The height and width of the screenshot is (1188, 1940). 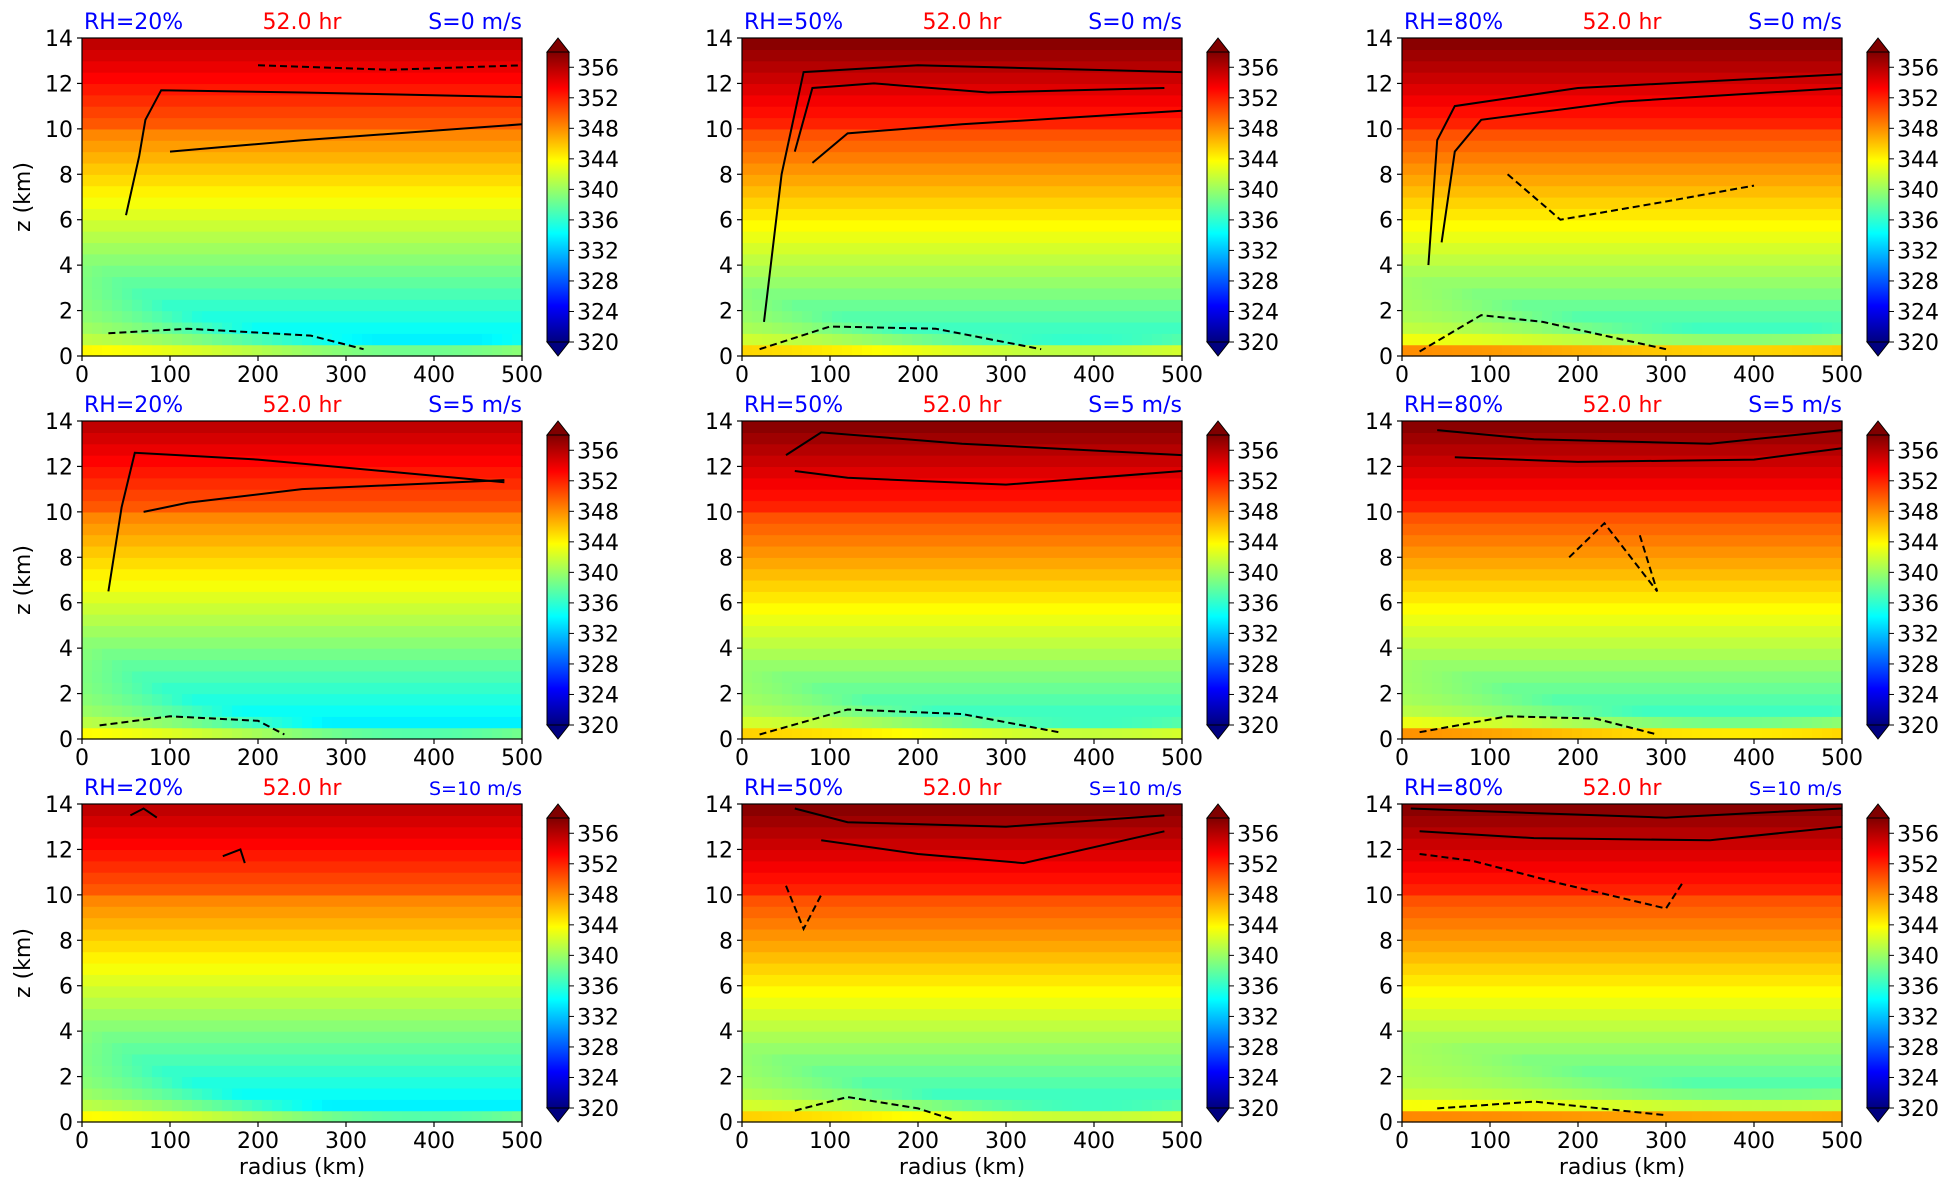 What do you see at coordinates (598, 251) in the screenshot?
I see `colorbar-tick-label: 332` at bounding box center [598, 251].